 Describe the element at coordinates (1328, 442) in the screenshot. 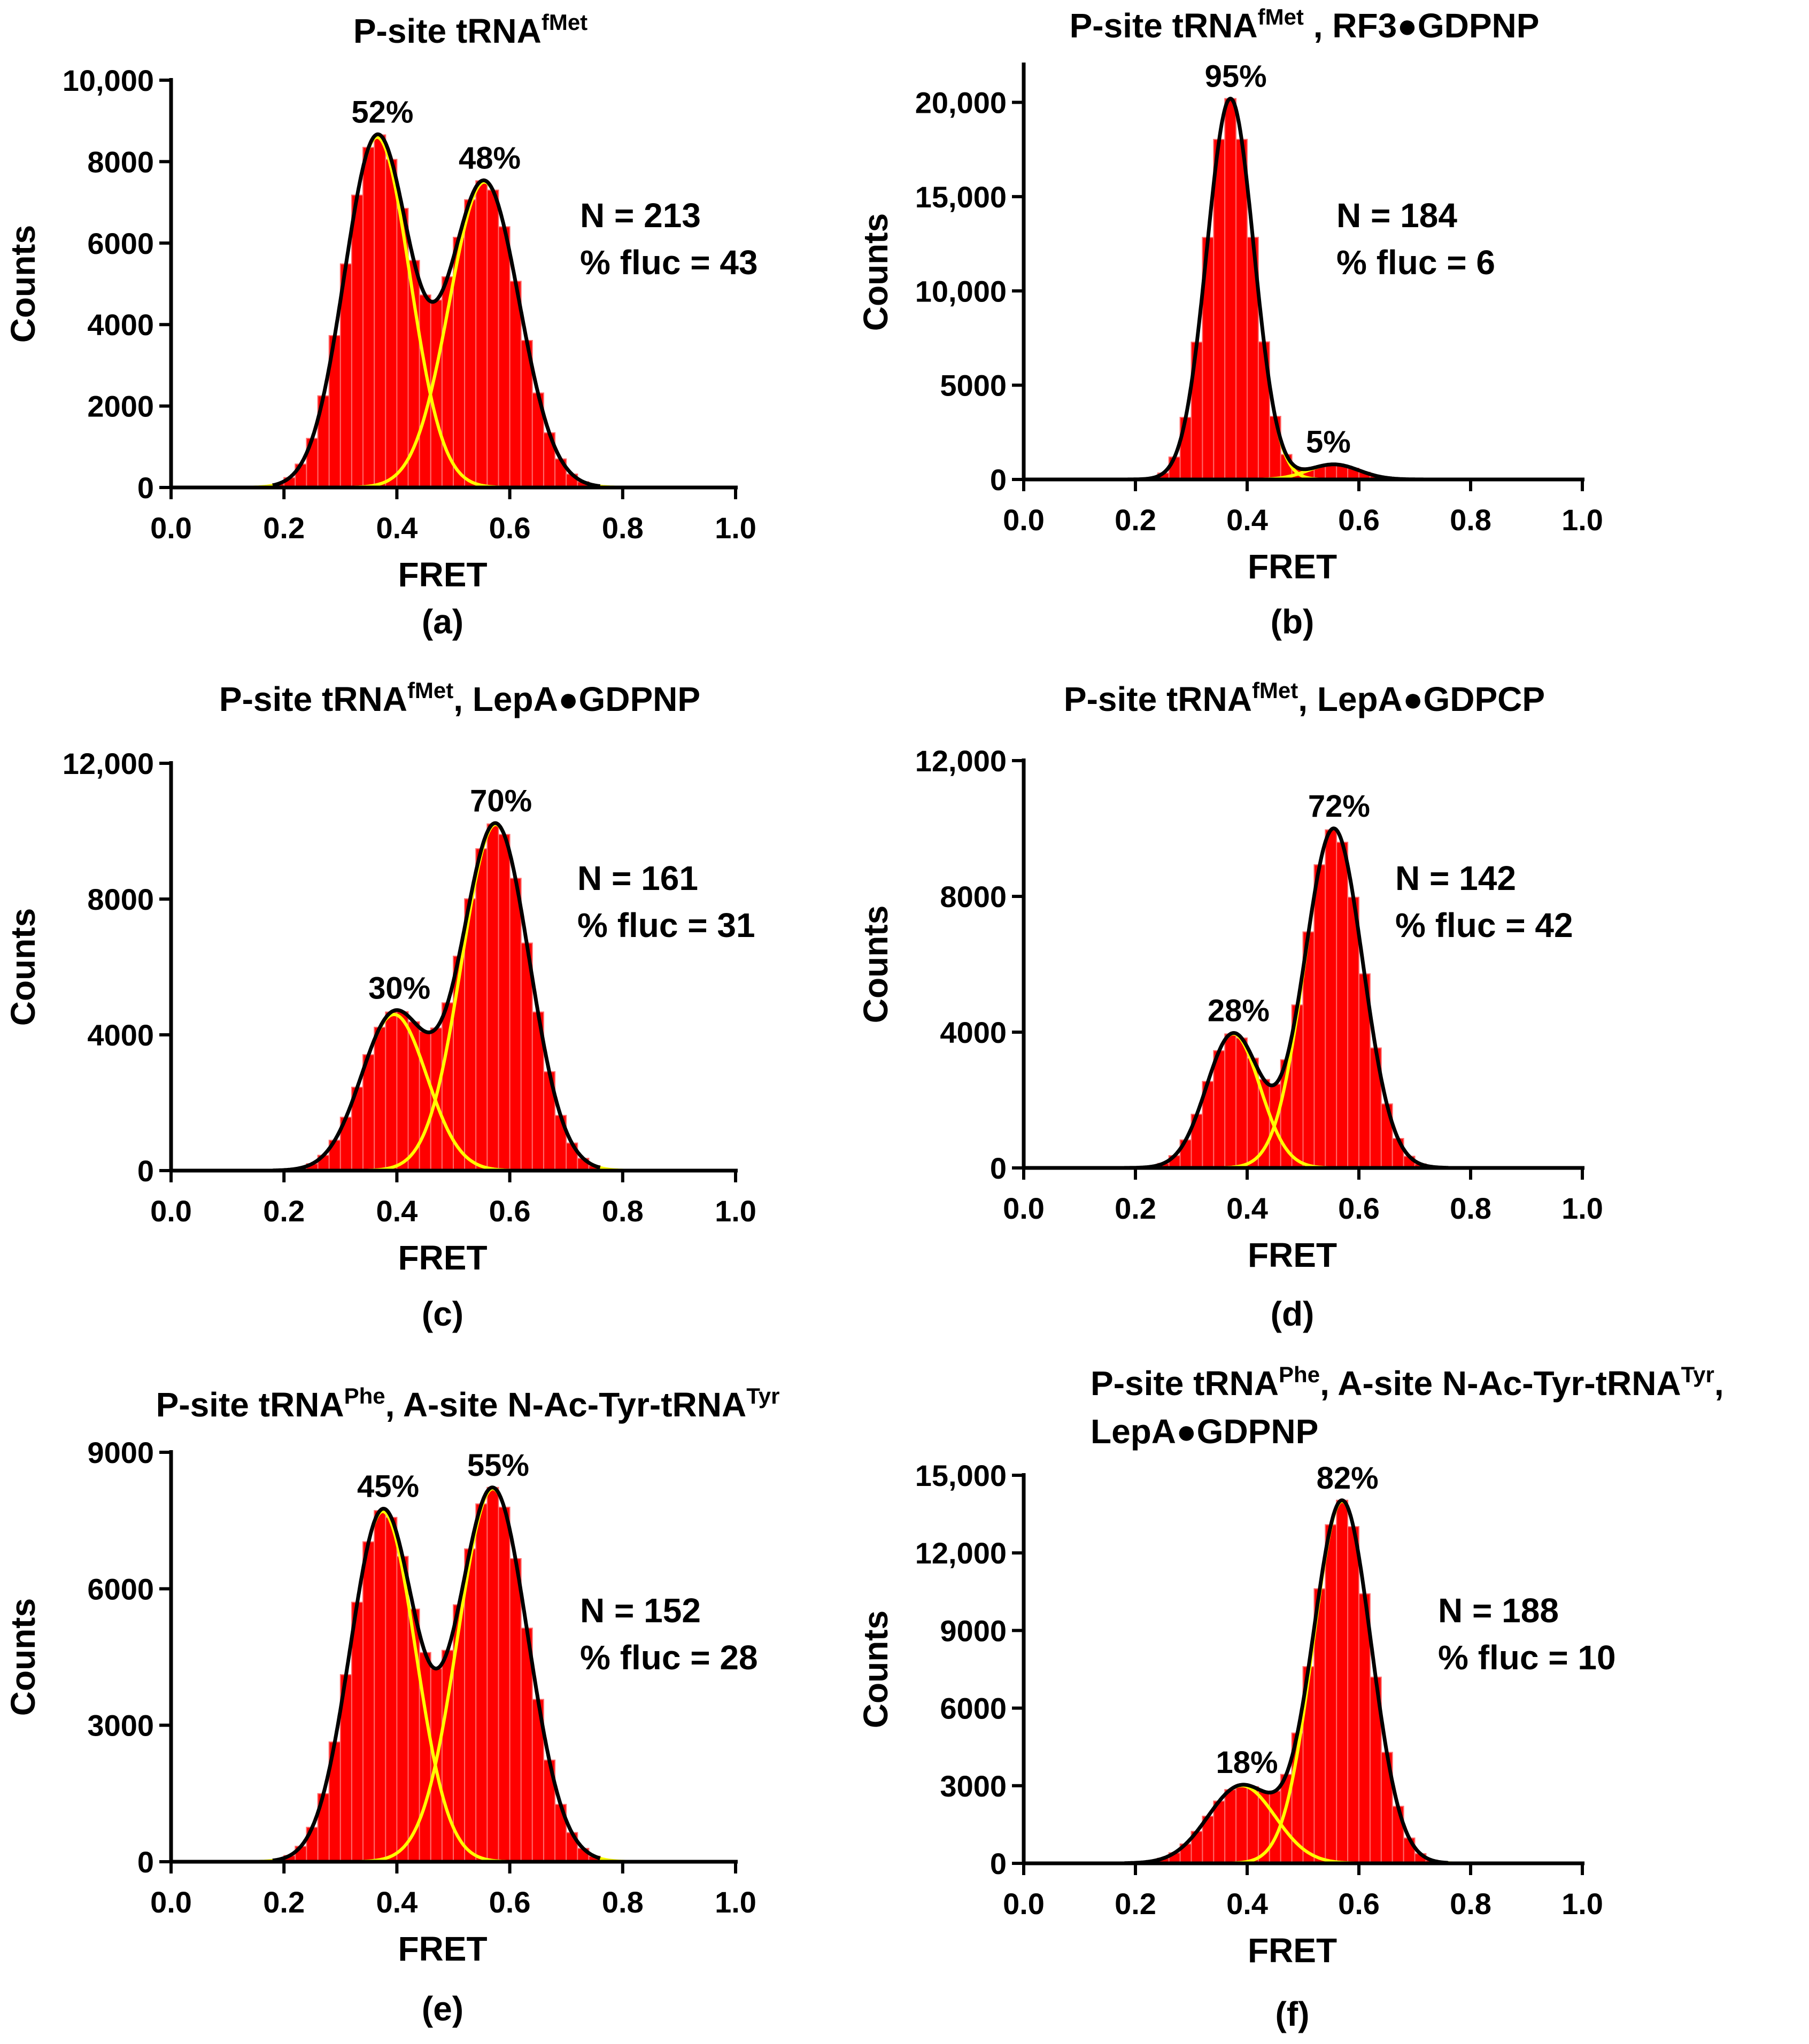

I see `peak-percentage-label: 5%` at that location.